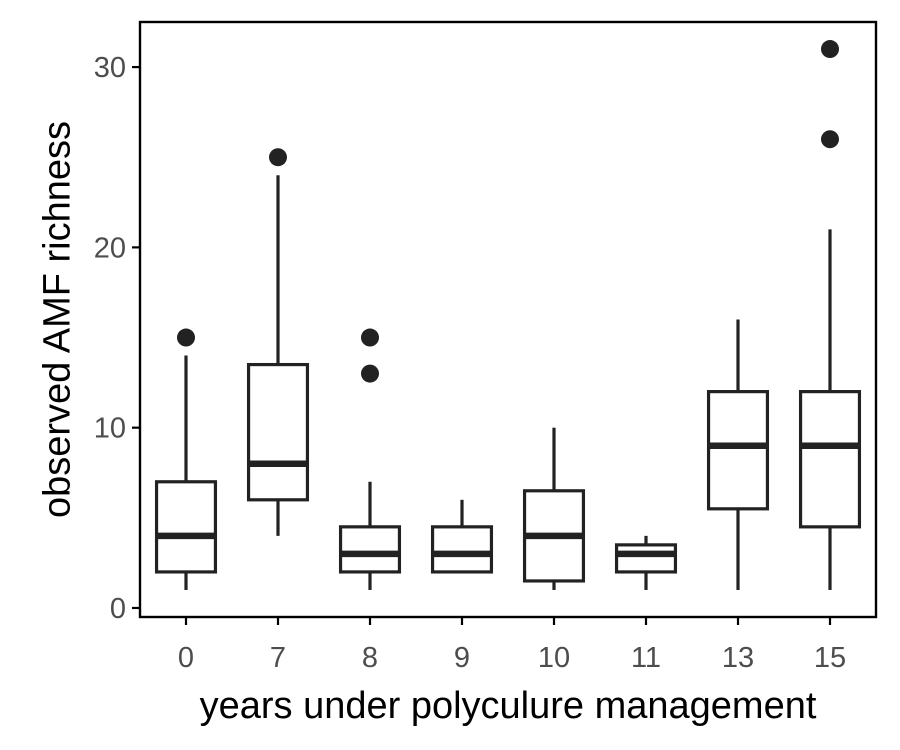 The image size is (900, 750). Describe the element at coordinates (57, 319) in the screenshot. I see `y-axis-title: observed AMF richness` at that location.